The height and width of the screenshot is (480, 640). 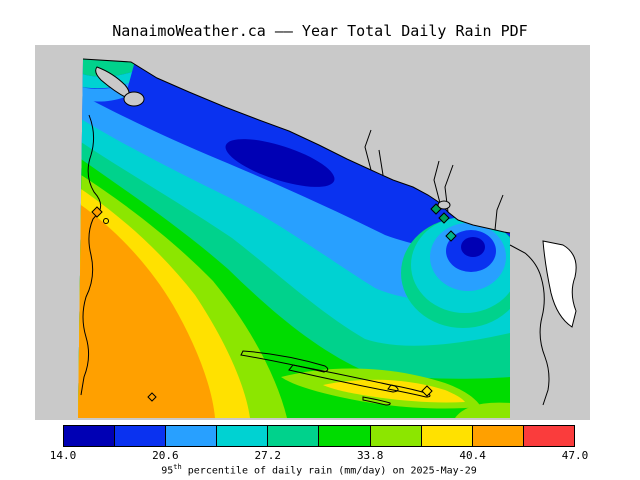 I want to click on howe-sound-inlet-west, so click(x=437, y=182).